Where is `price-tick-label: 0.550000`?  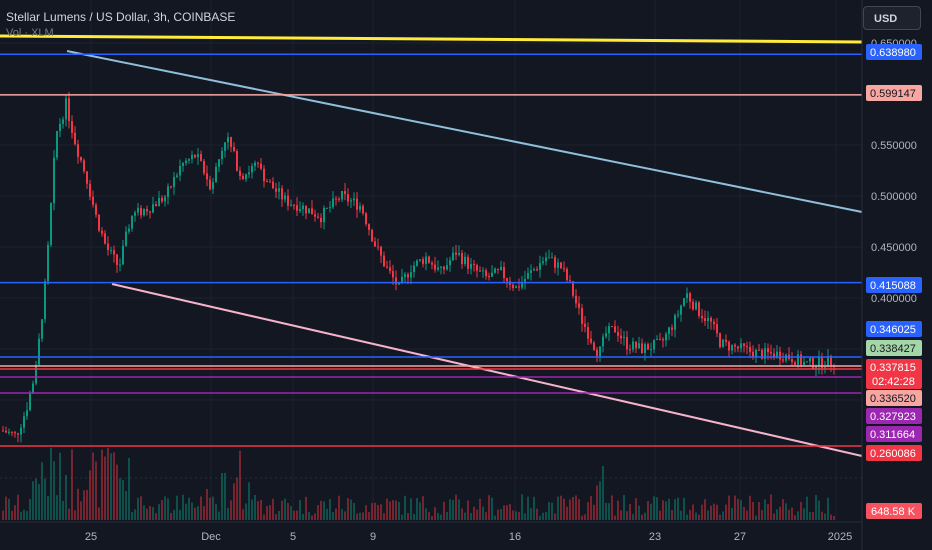 price-tick-label: 0.550000 is located at coordinates (894, 146).